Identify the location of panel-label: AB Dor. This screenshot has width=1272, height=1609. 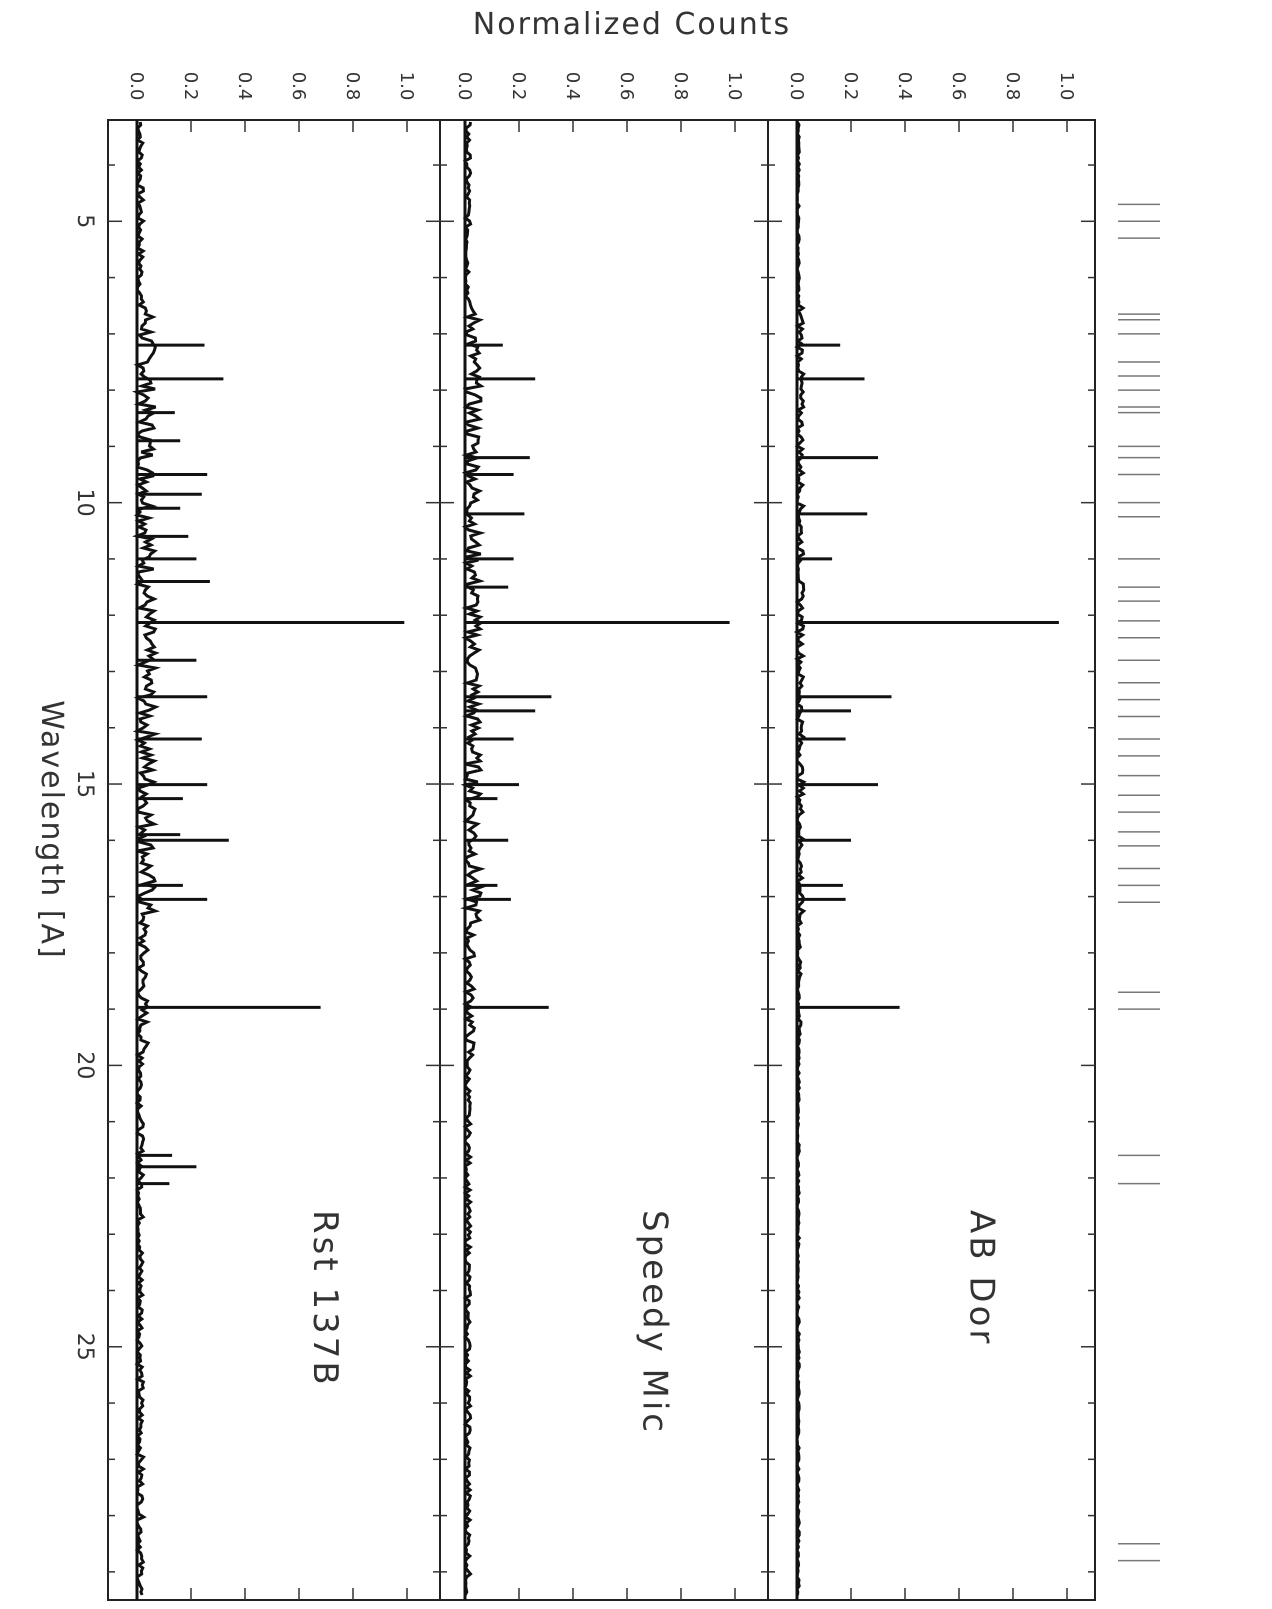
(982, 1278).